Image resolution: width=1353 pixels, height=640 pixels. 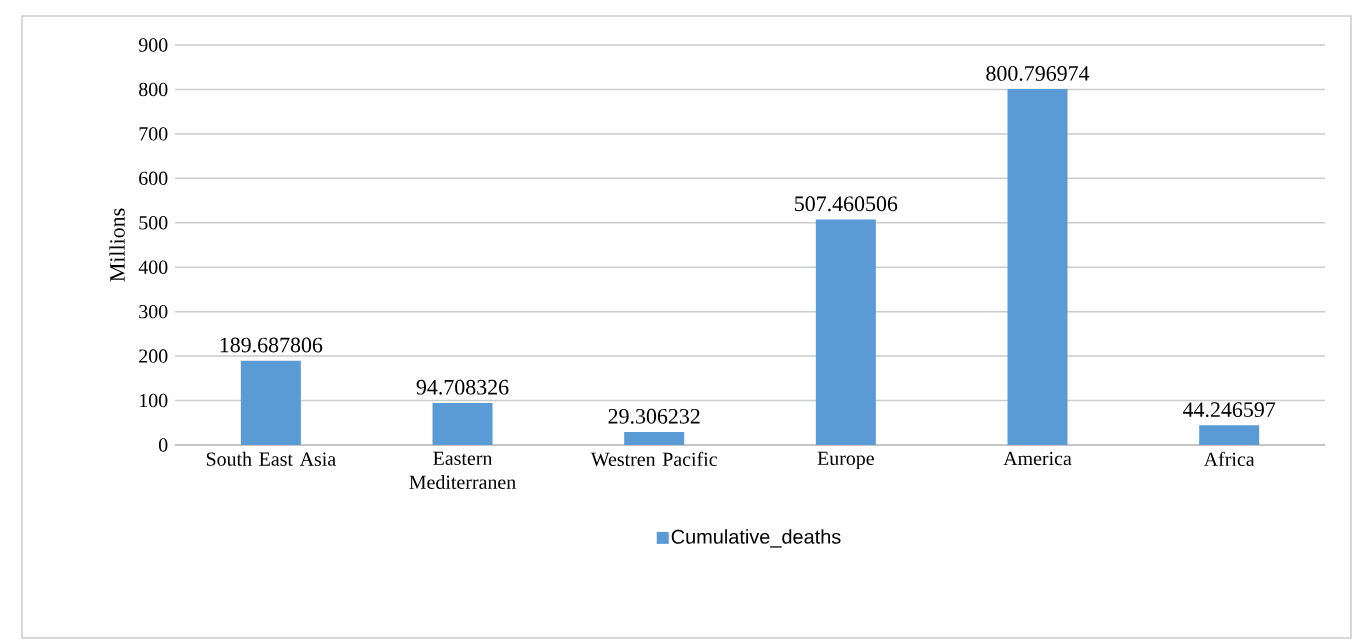 I want to click on y-tick-label: 0, so click(x=163, y=445).